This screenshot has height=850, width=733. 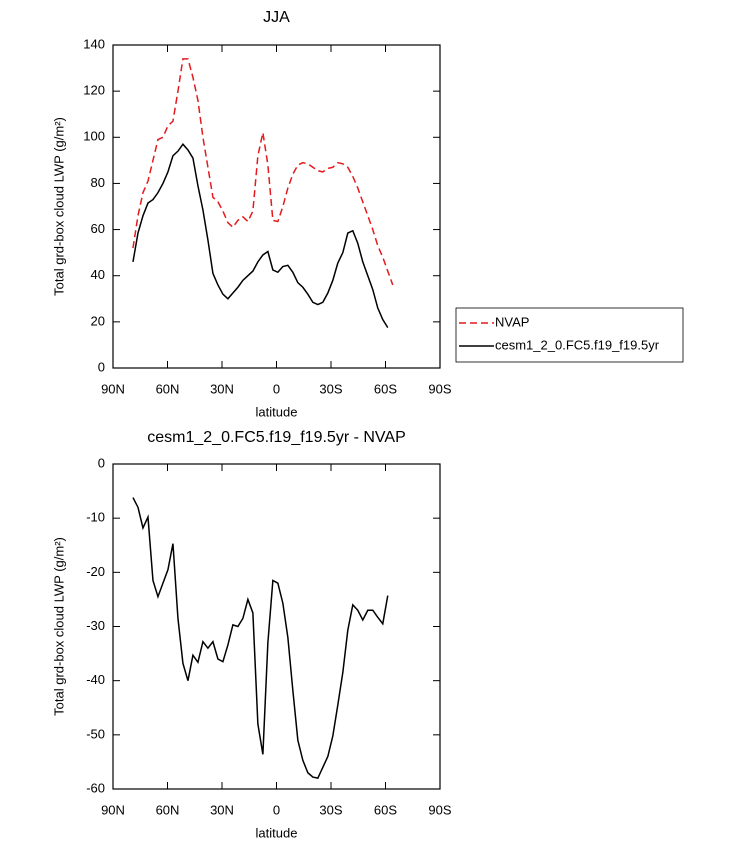 What do you see at coordinates (260, 638) in the screenshot?
I see `difference-line` at bounding box center [260, 638].